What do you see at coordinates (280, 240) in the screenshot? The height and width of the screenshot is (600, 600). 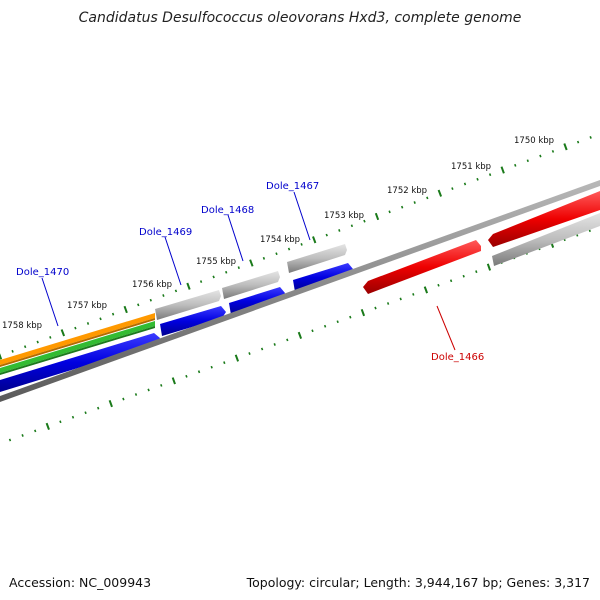 I see `tick-label: 1754 kbp` at bounding box center [280, 240].